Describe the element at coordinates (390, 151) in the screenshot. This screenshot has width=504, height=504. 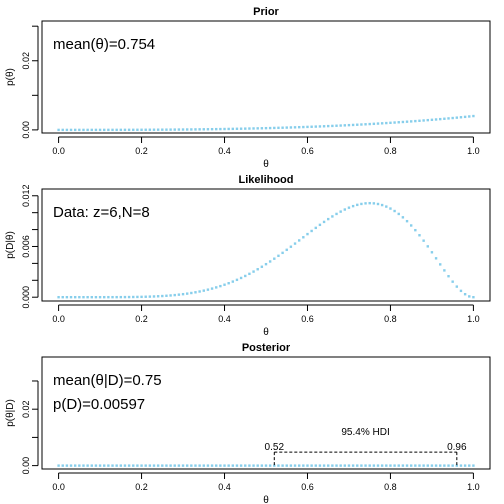
I see `x-tick-label: 0.8` at that location.